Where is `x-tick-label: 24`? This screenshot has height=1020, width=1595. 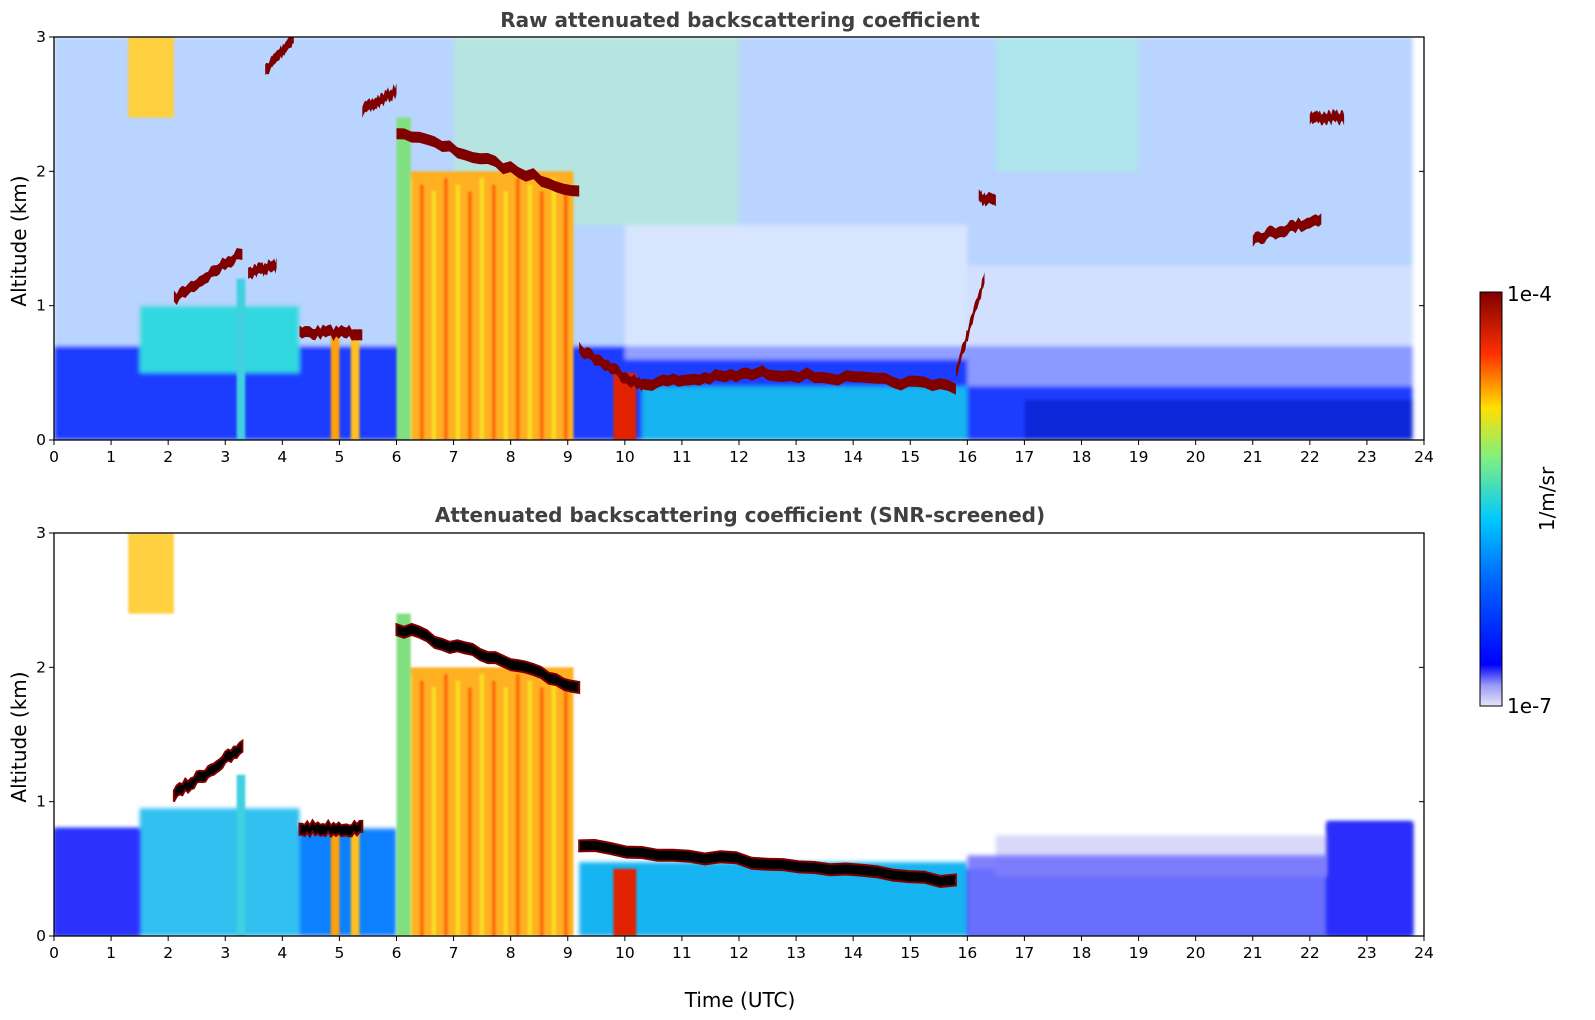 x-tick-label: 24 is located at coordinates (1424, 953).